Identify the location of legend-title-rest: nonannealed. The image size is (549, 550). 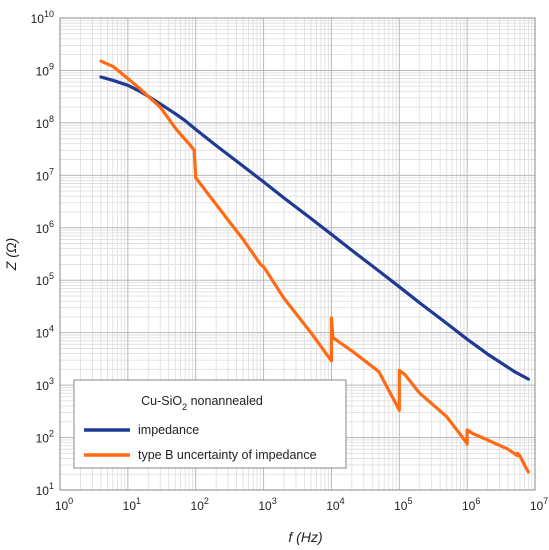
(225, 401).